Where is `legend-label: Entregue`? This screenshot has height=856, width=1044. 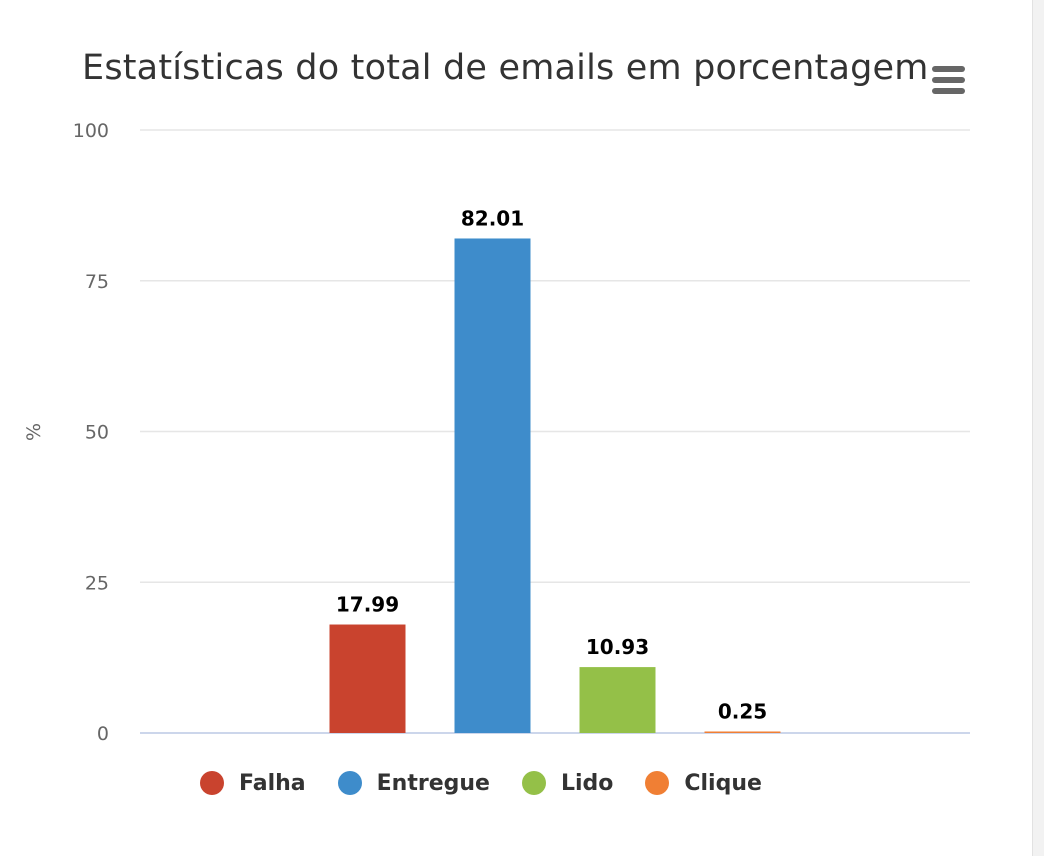
legend-label: Entregue is located at coordinates (433, 783).